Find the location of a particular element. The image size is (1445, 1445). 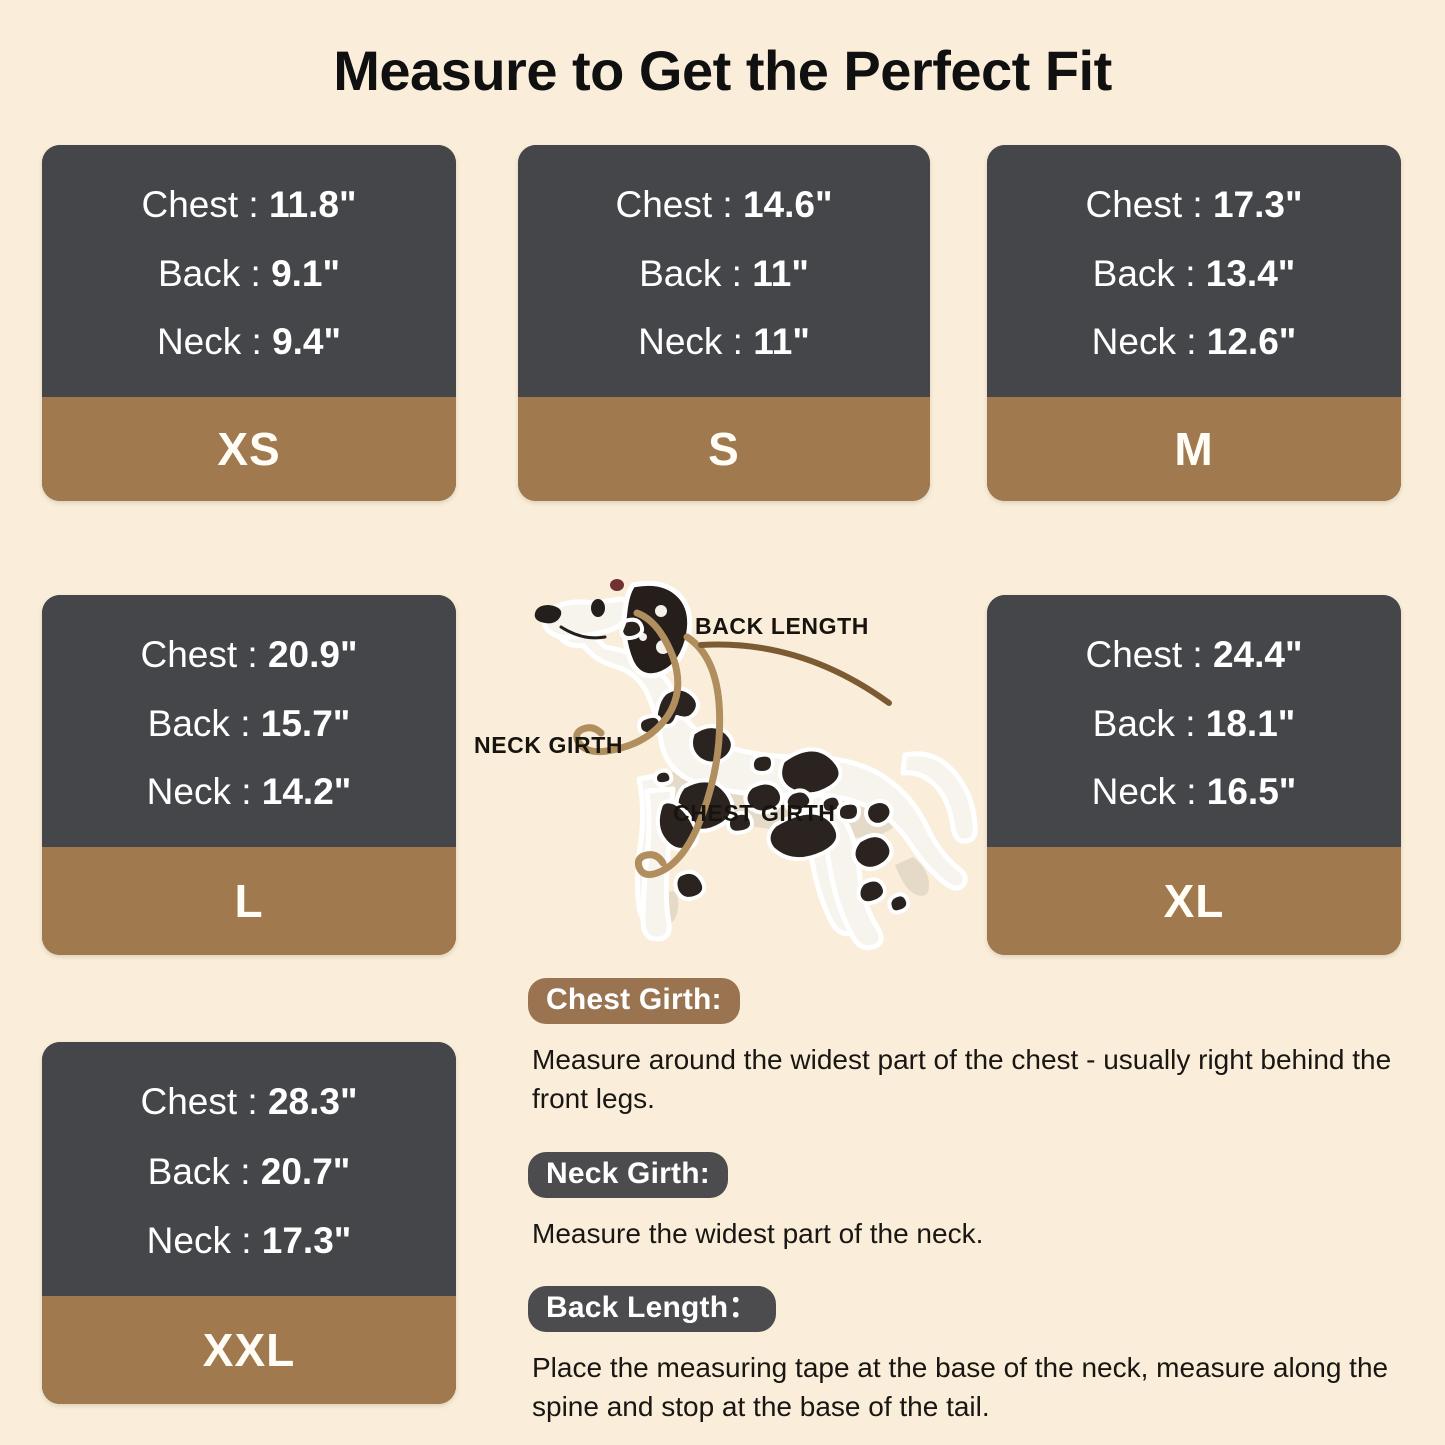

spec-chest: Chest : 24.4" is located at coordinates (1194, 654).